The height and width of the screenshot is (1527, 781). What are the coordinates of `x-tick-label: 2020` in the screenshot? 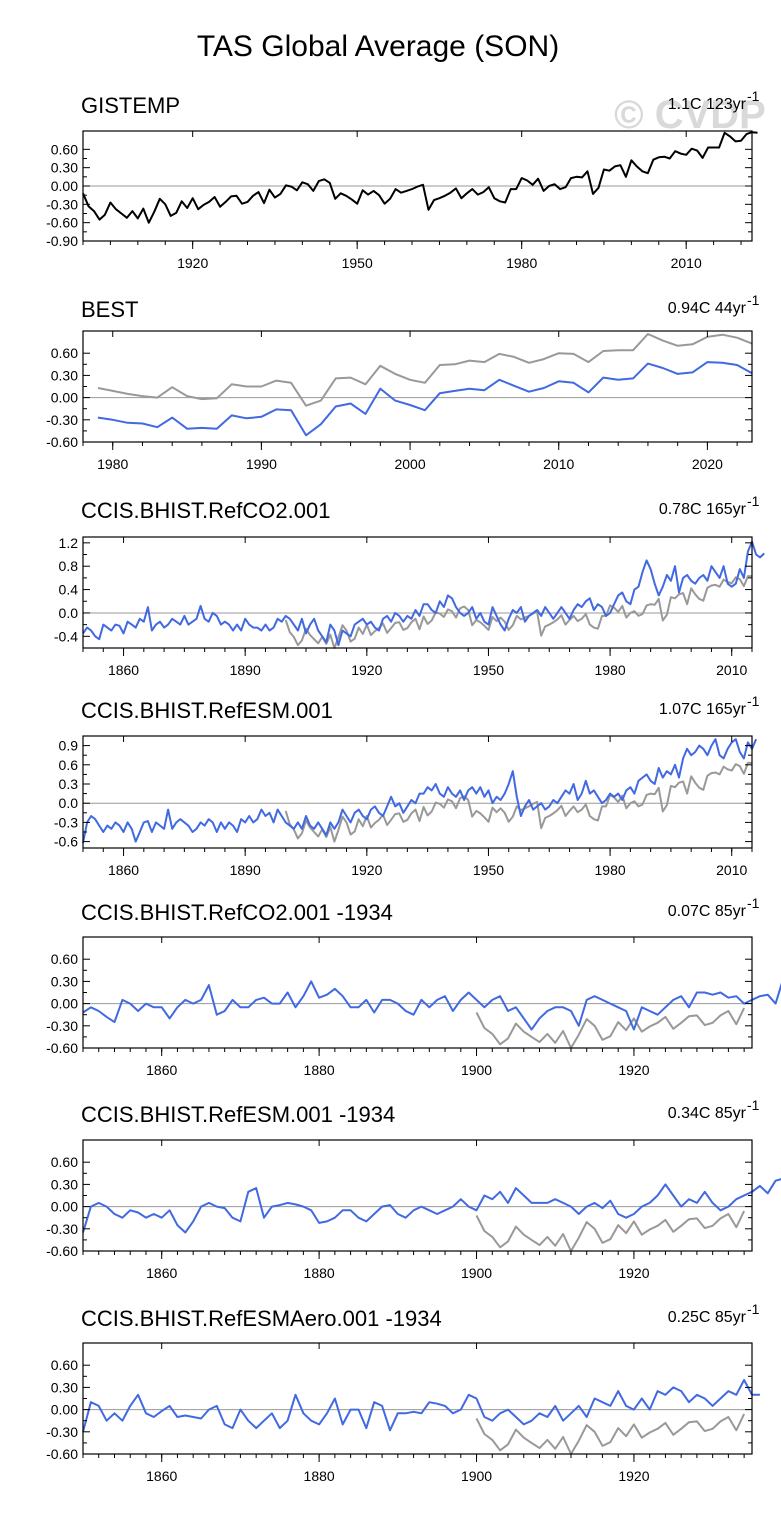 It's located at (707, 464).